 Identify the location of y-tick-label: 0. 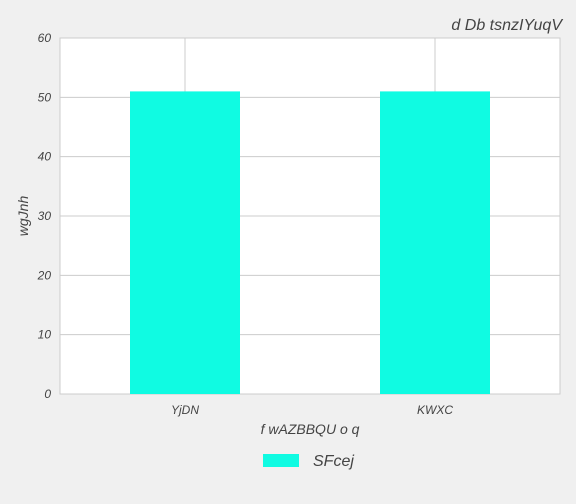
(47, 394).